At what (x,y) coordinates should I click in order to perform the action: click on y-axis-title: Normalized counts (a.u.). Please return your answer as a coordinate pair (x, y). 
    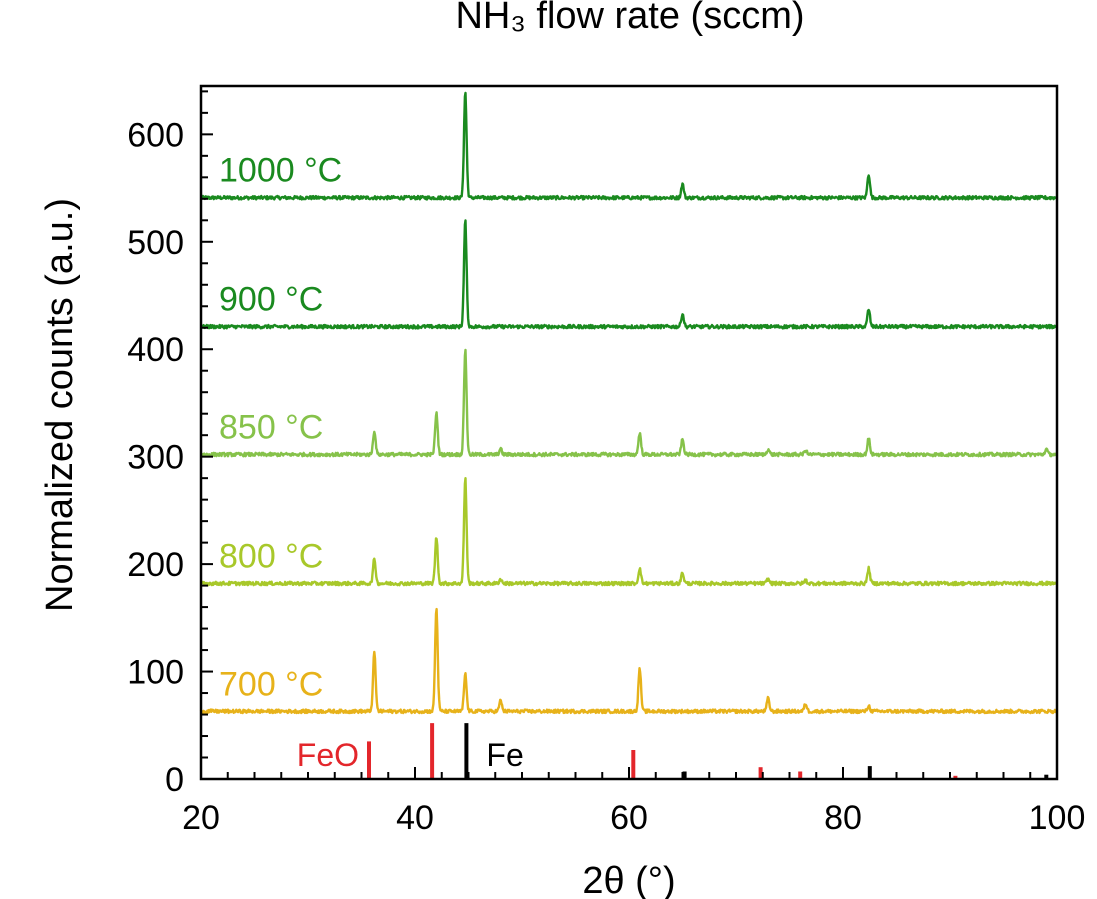
    Looking at the image, I should click on (60, 405).